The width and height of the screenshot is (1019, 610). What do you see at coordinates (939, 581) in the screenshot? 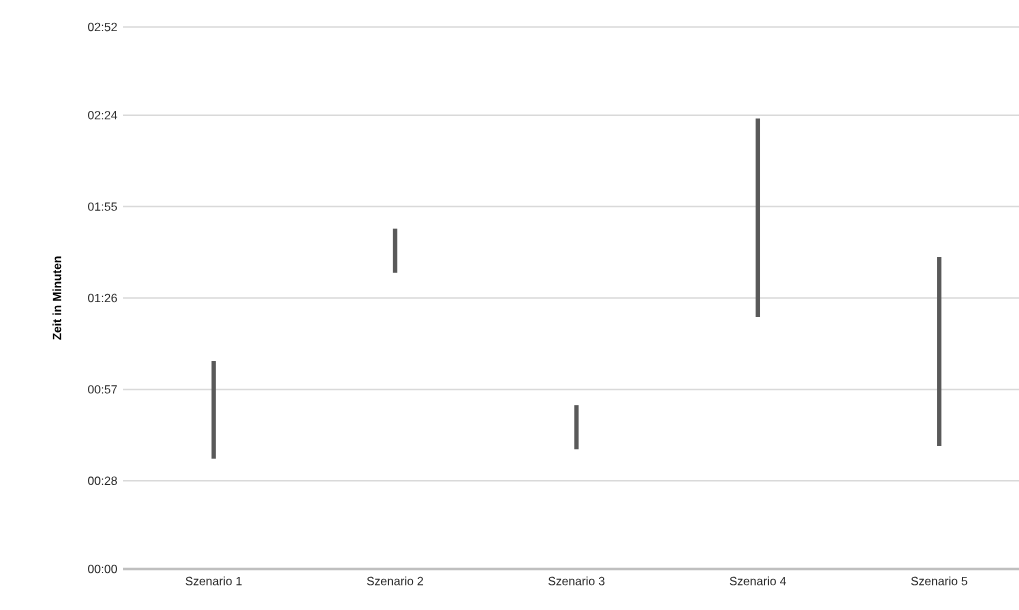
I see `x-tick-label: Szenario 5` at bounding box center [939, 581].